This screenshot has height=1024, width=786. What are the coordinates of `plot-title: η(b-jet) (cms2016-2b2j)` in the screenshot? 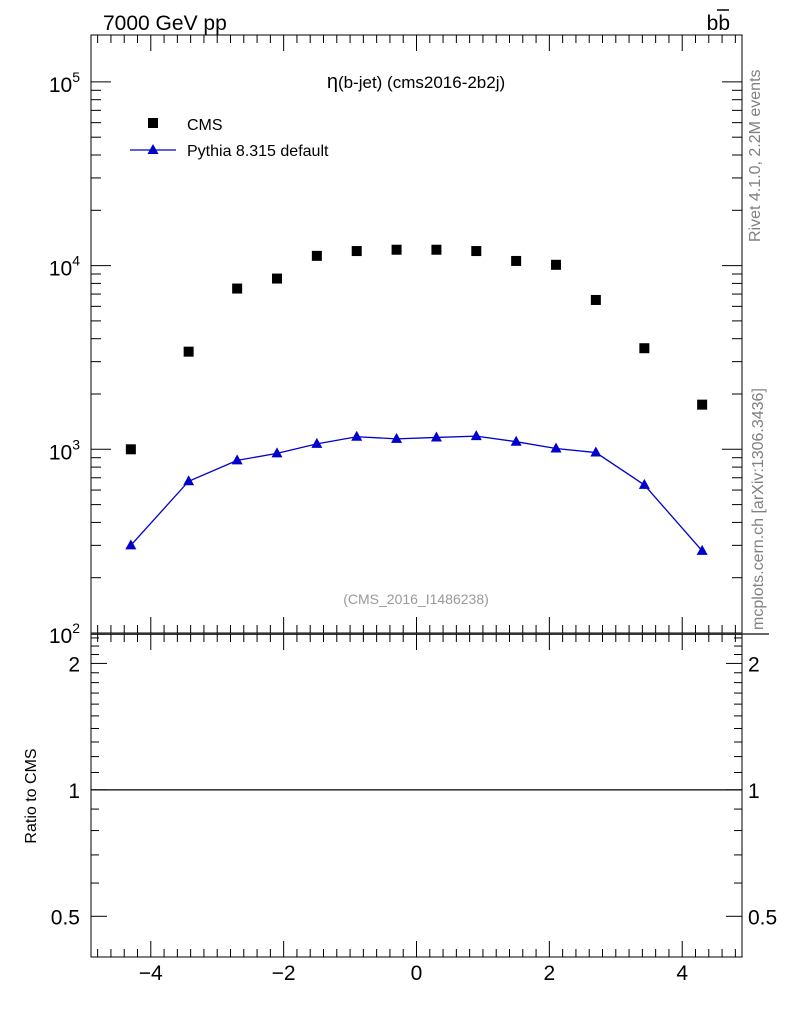 It's located at (416, 82).